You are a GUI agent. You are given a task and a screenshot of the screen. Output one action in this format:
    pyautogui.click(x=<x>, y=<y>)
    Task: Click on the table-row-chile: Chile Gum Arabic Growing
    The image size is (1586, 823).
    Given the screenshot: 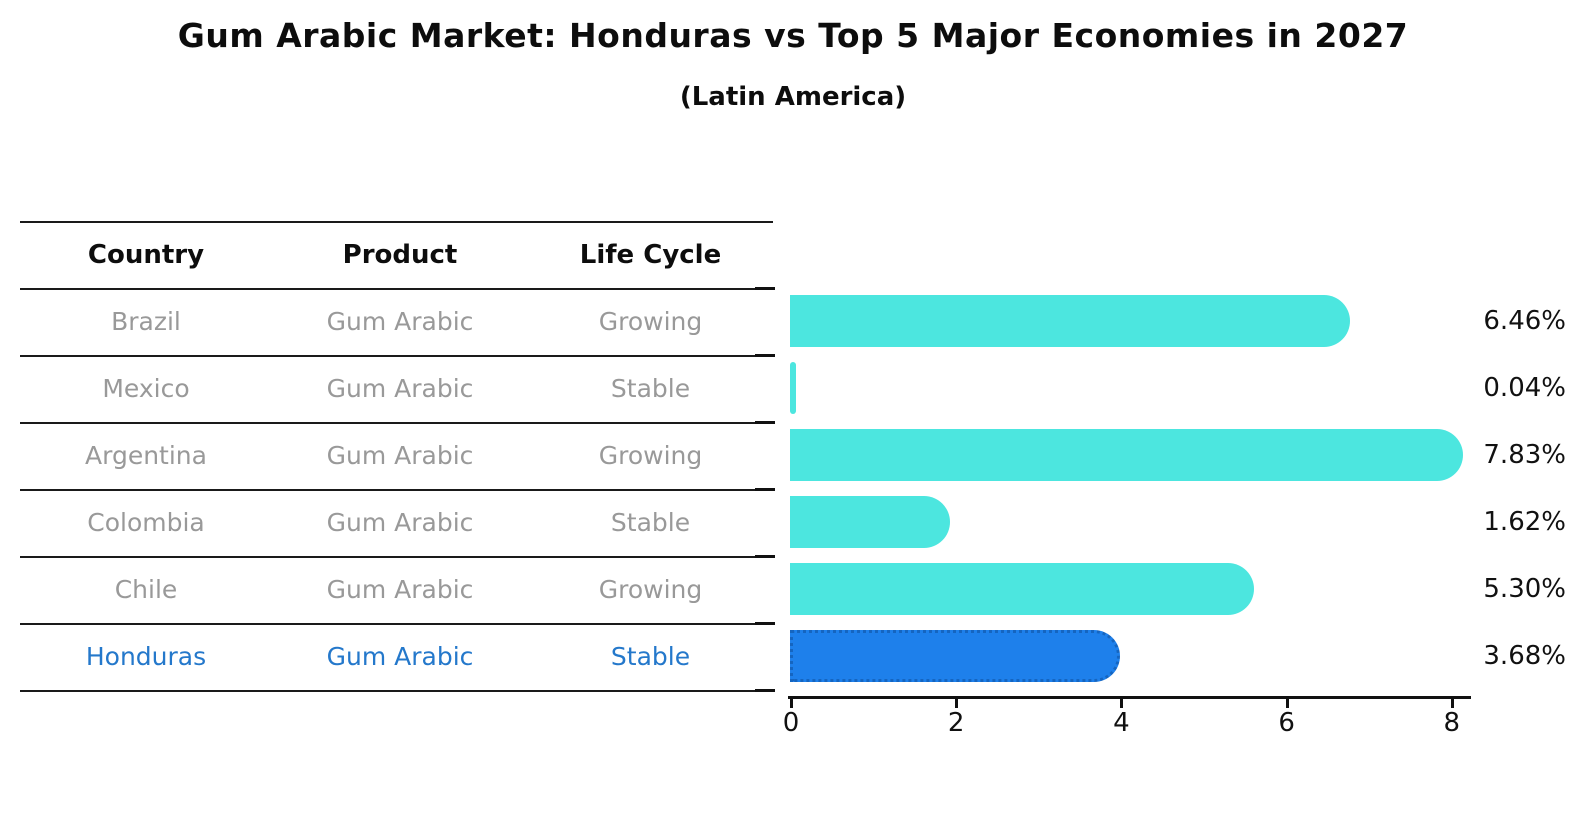 What is the action you would take?
    pyautogui.click(x=386, y=589)
    